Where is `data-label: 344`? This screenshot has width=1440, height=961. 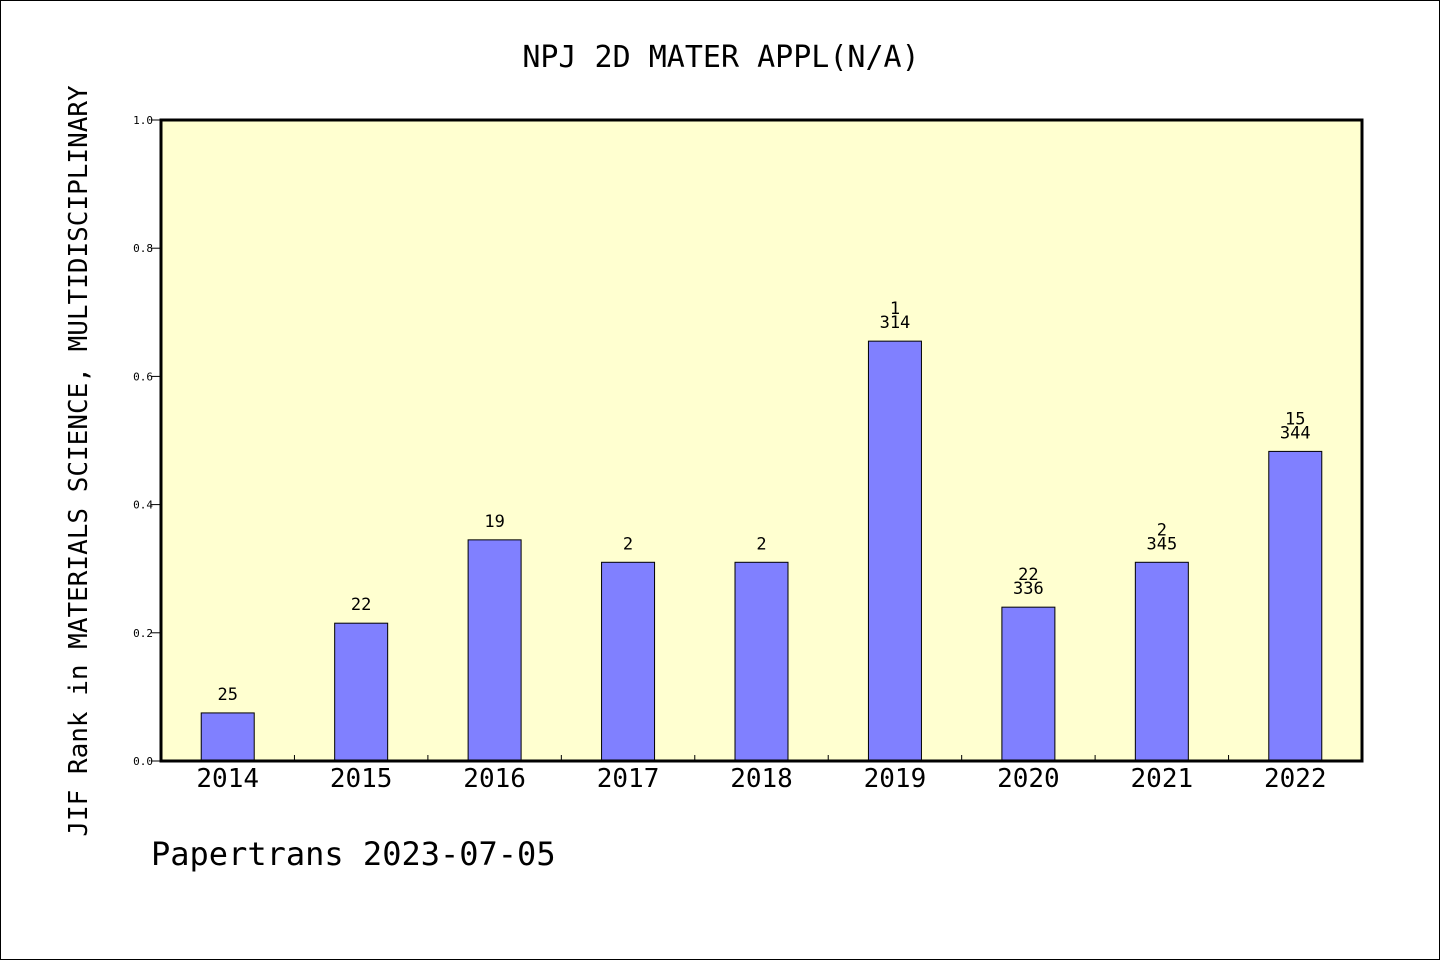 data-label: 344 is located at coordinates (1295, 433).